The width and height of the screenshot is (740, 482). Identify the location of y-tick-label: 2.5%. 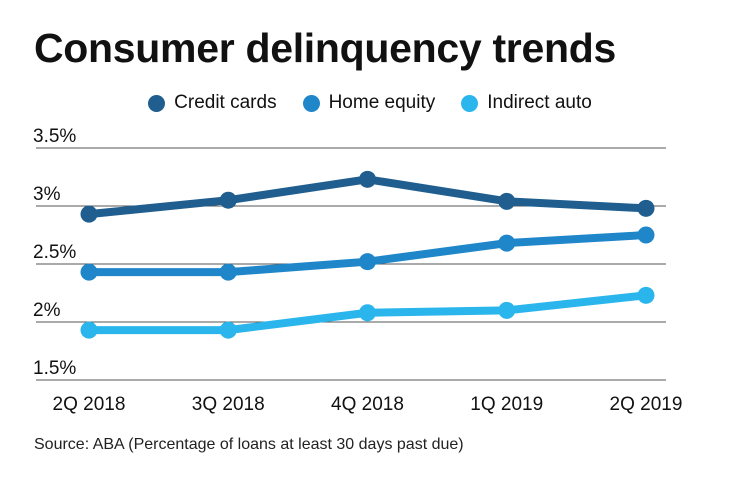
(54, 252).